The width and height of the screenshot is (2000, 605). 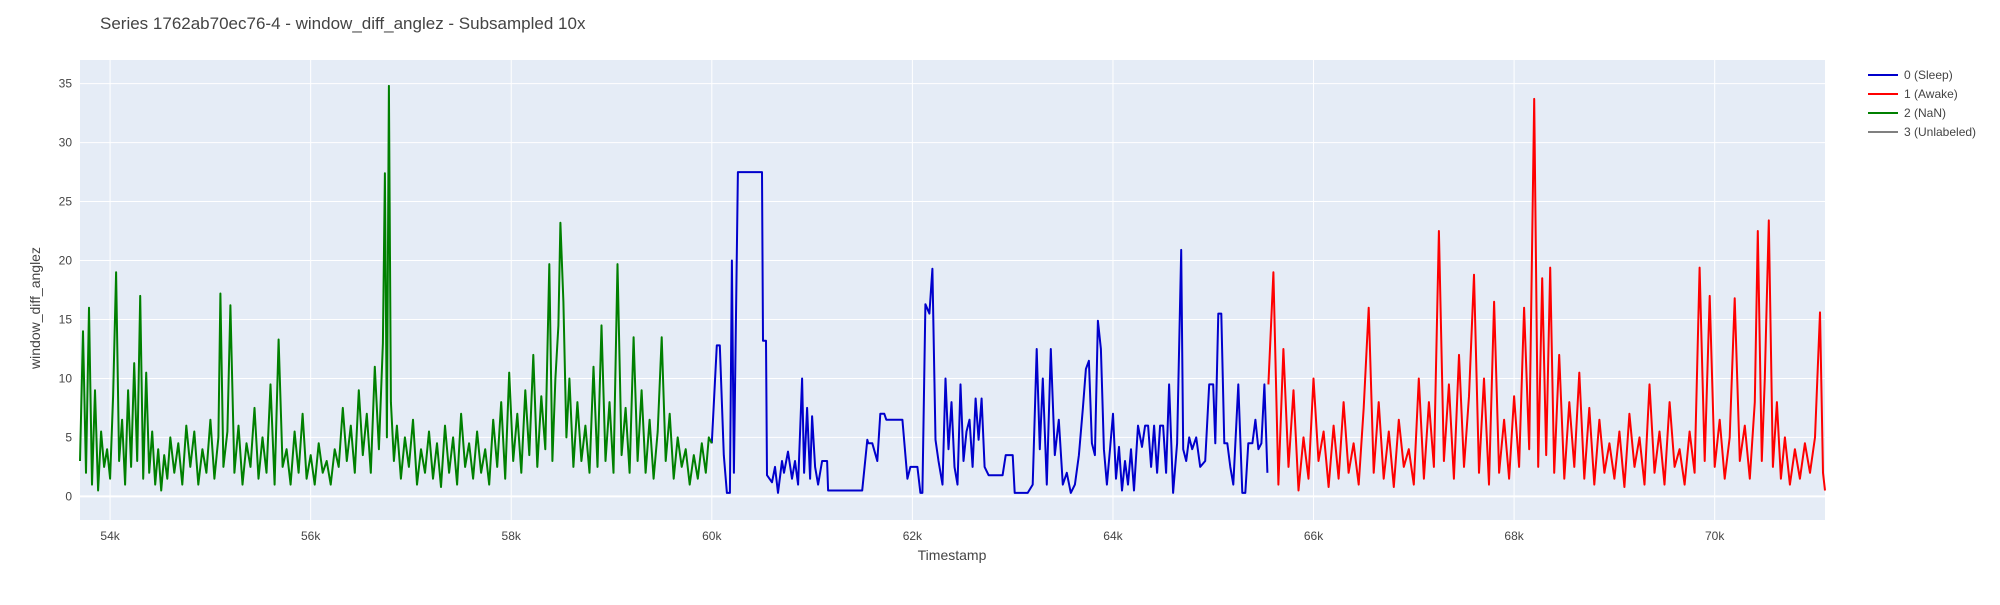 I want to click on x-tick-label: 62k, so click(x=913, y=536).